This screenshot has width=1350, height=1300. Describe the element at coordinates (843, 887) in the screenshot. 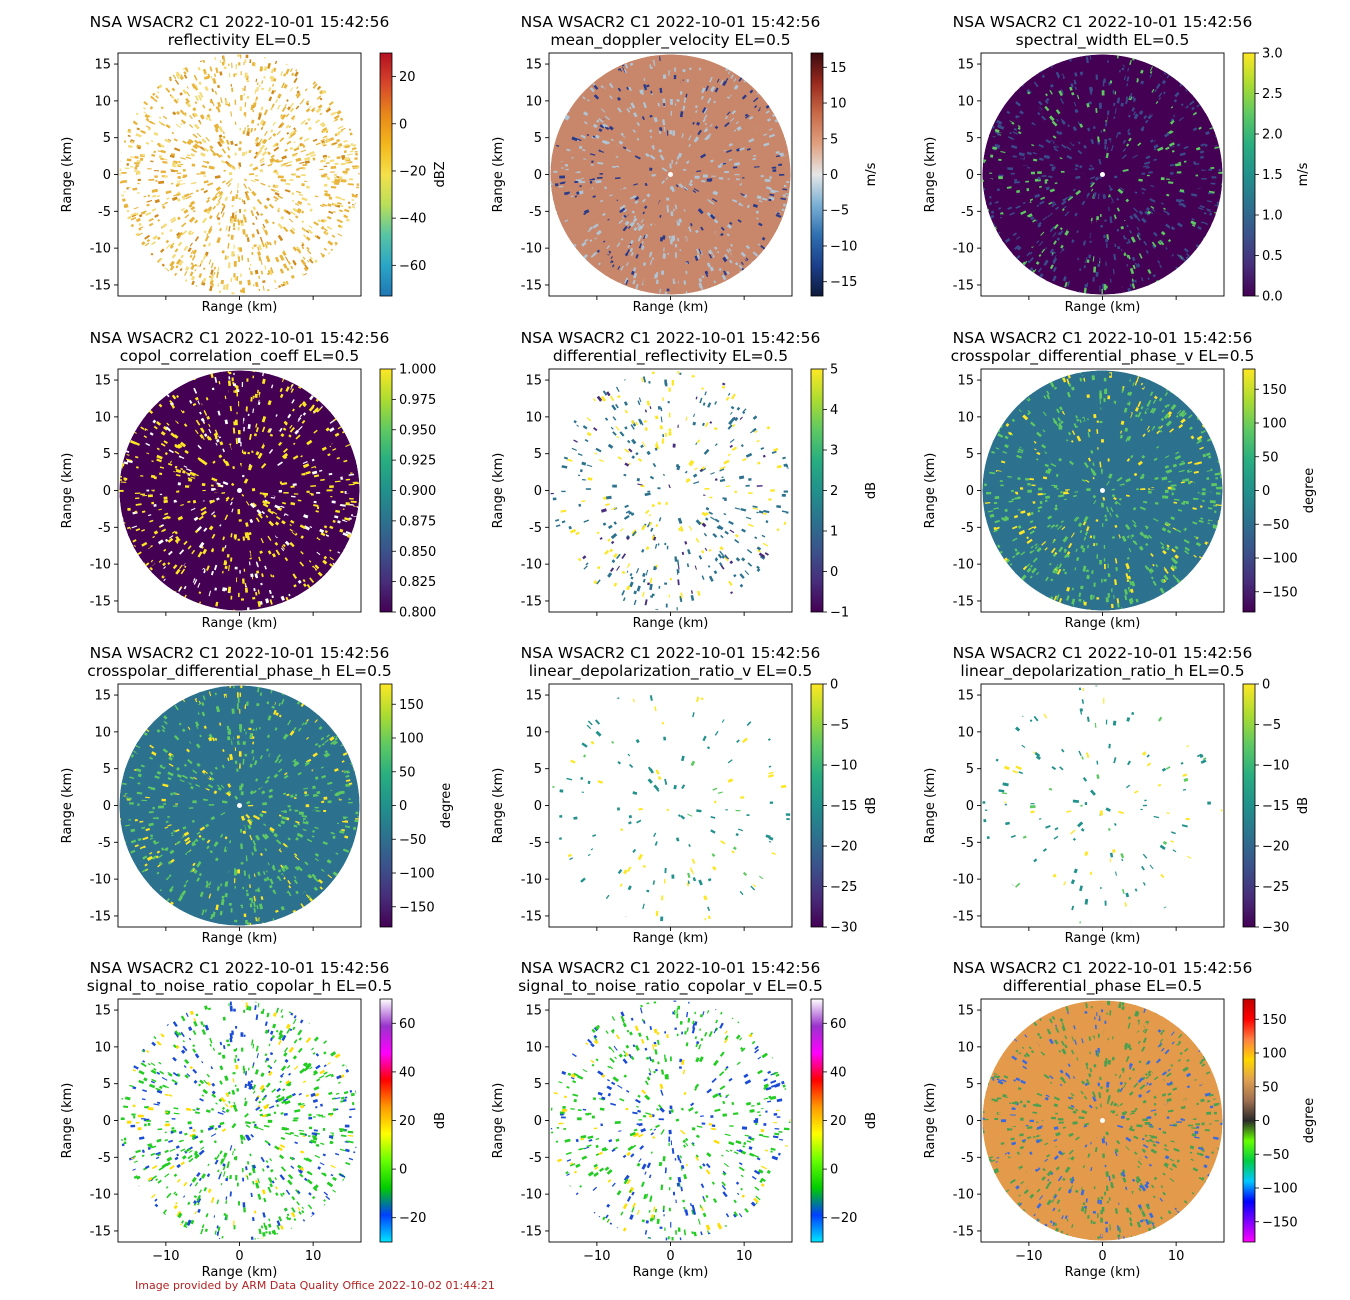

I see `colorbar-tick-label: −25` at that location.